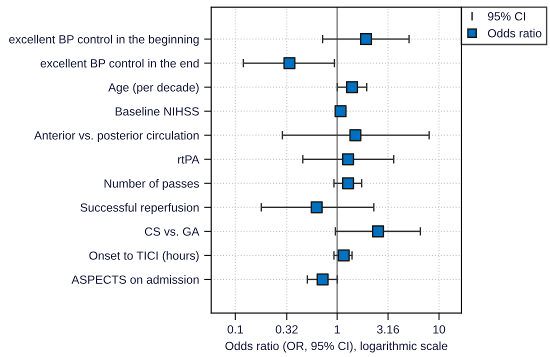 The image size is (550, 357). I want to click on x-tick-label: 0.32, so click(287, 329).